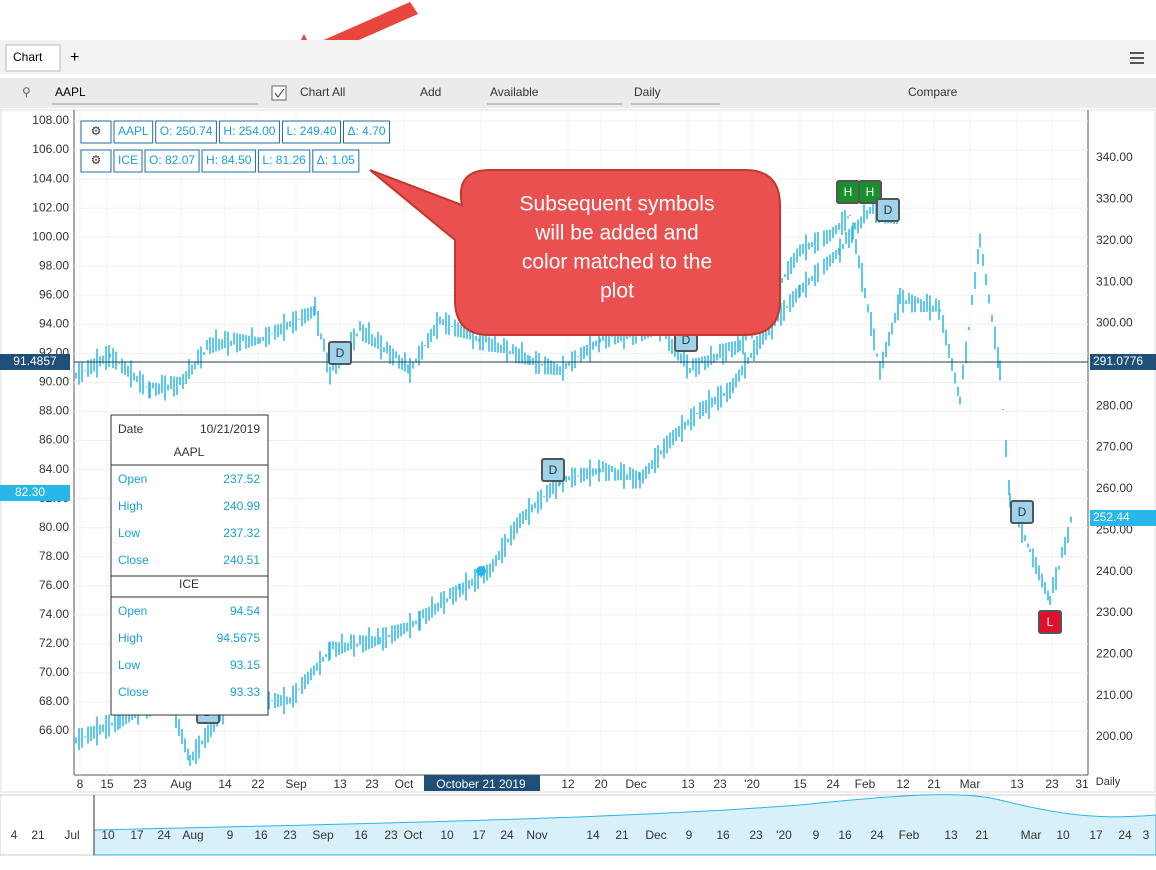 The image size is (1156, 870). Describe the element at coordinates (624, 825) in the screenshot. I see `navigator-area` at that location.